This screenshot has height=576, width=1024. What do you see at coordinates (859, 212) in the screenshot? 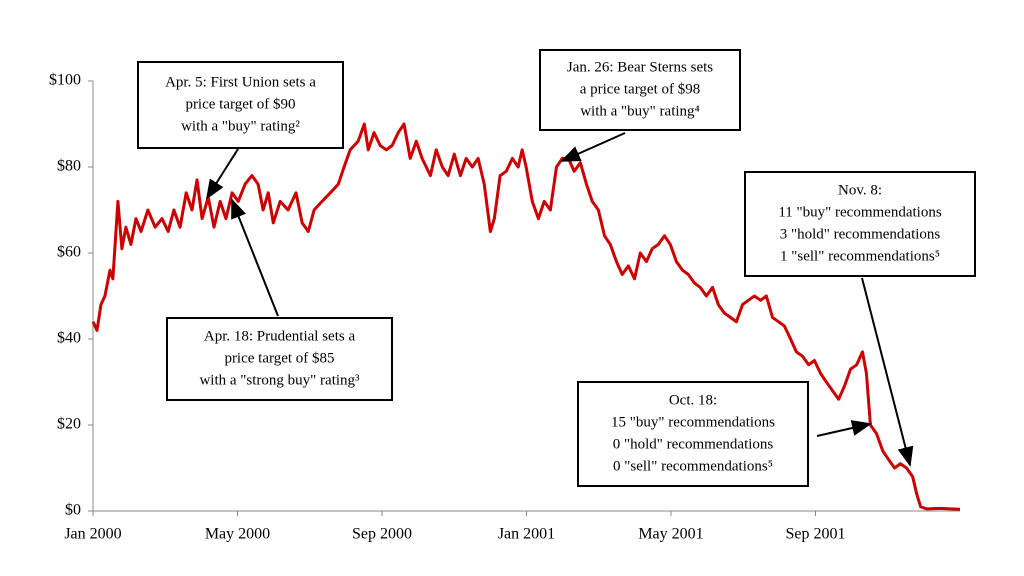
I see `annotation-text: 11 "buy" recommendations` at bounding box center [859, 212].